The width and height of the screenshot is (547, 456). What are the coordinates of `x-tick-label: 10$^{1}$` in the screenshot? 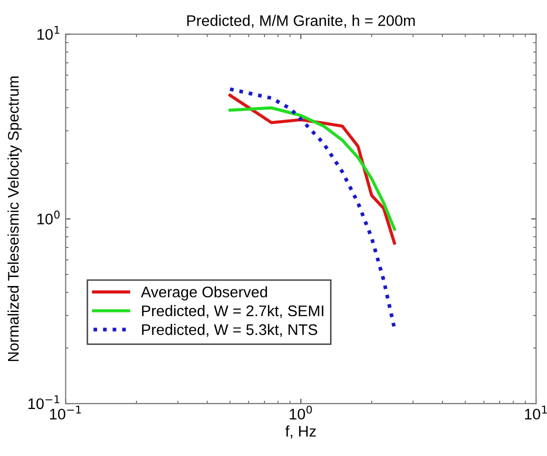 It's located at (536, 413).